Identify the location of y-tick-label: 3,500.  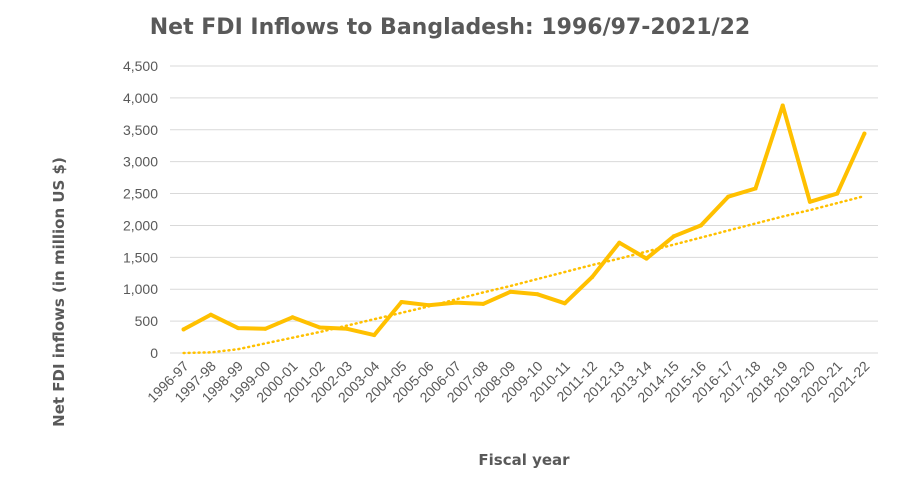
(140, 130).